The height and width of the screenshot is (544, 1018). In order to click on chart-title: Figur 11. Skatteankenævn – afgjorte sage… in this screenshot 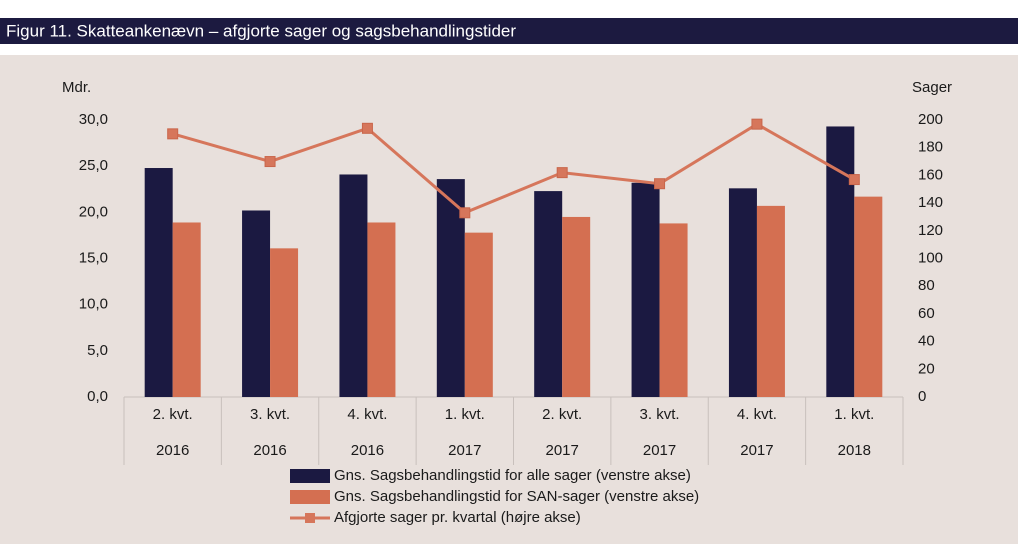, I will do `click(261, 30)`.